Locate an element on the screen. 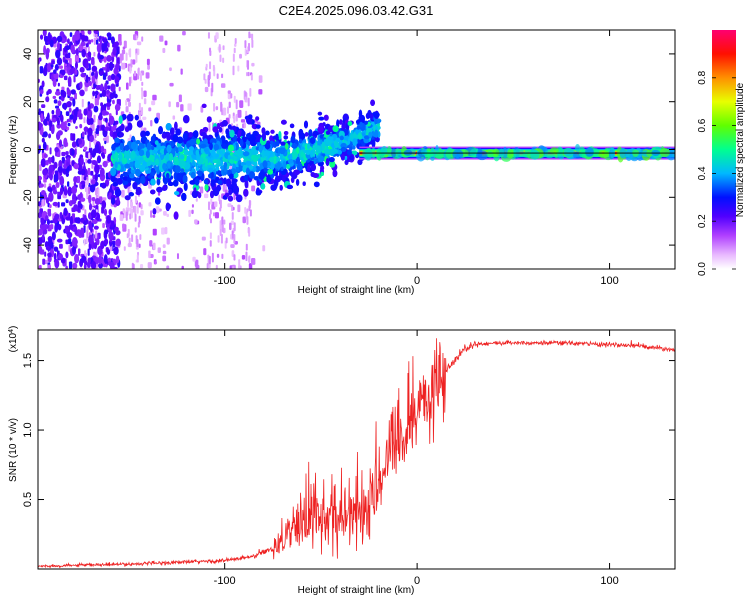 The height and width of the screenshot is (600, 750). colorbar-gradient is located at coordinates (724, 149).